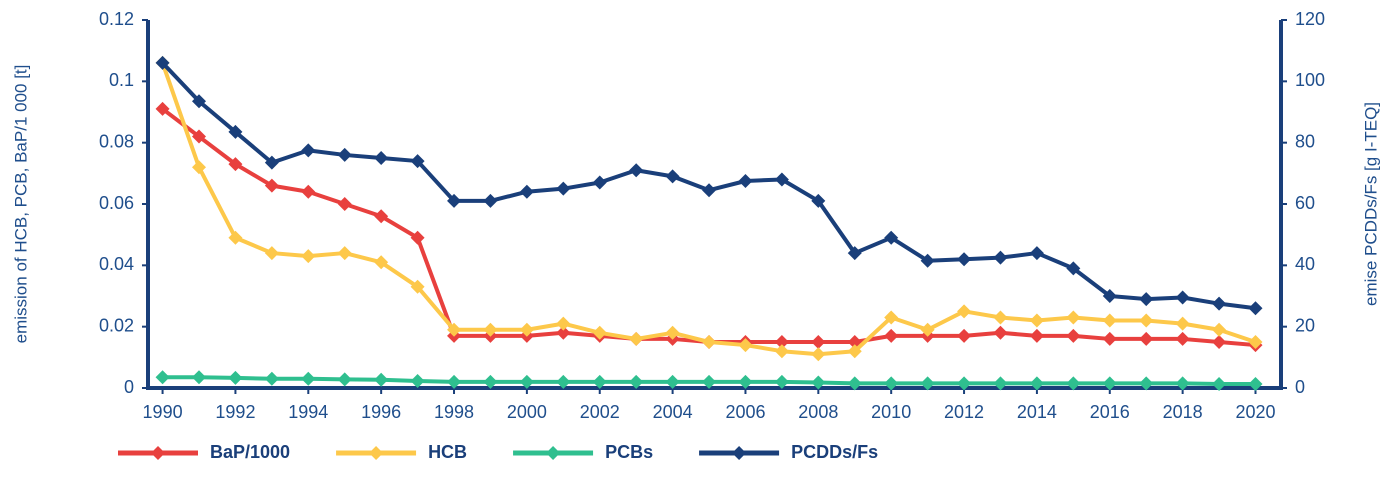 The width and height of the screenshot is (1389, 495). Describe the element at coordinates (116, 203) in the screenshot. I see `y-tick-label: 0.06` at that location.